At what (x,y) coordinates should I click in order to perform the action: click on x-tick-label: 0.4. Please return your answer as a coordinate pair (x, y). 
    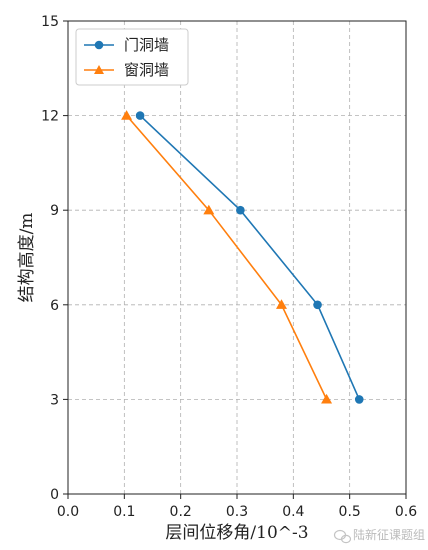
    Looking at the image, I should click on (293, 512).